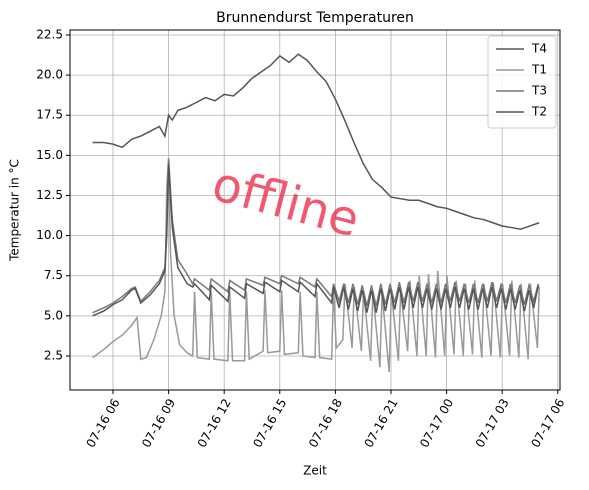 This screenshot has width=589, height=490. What do you see at coordinates (269, 423) in the screenshot?
I see `x-tick-label: 07-16 15` at bounding box center [269, 423].